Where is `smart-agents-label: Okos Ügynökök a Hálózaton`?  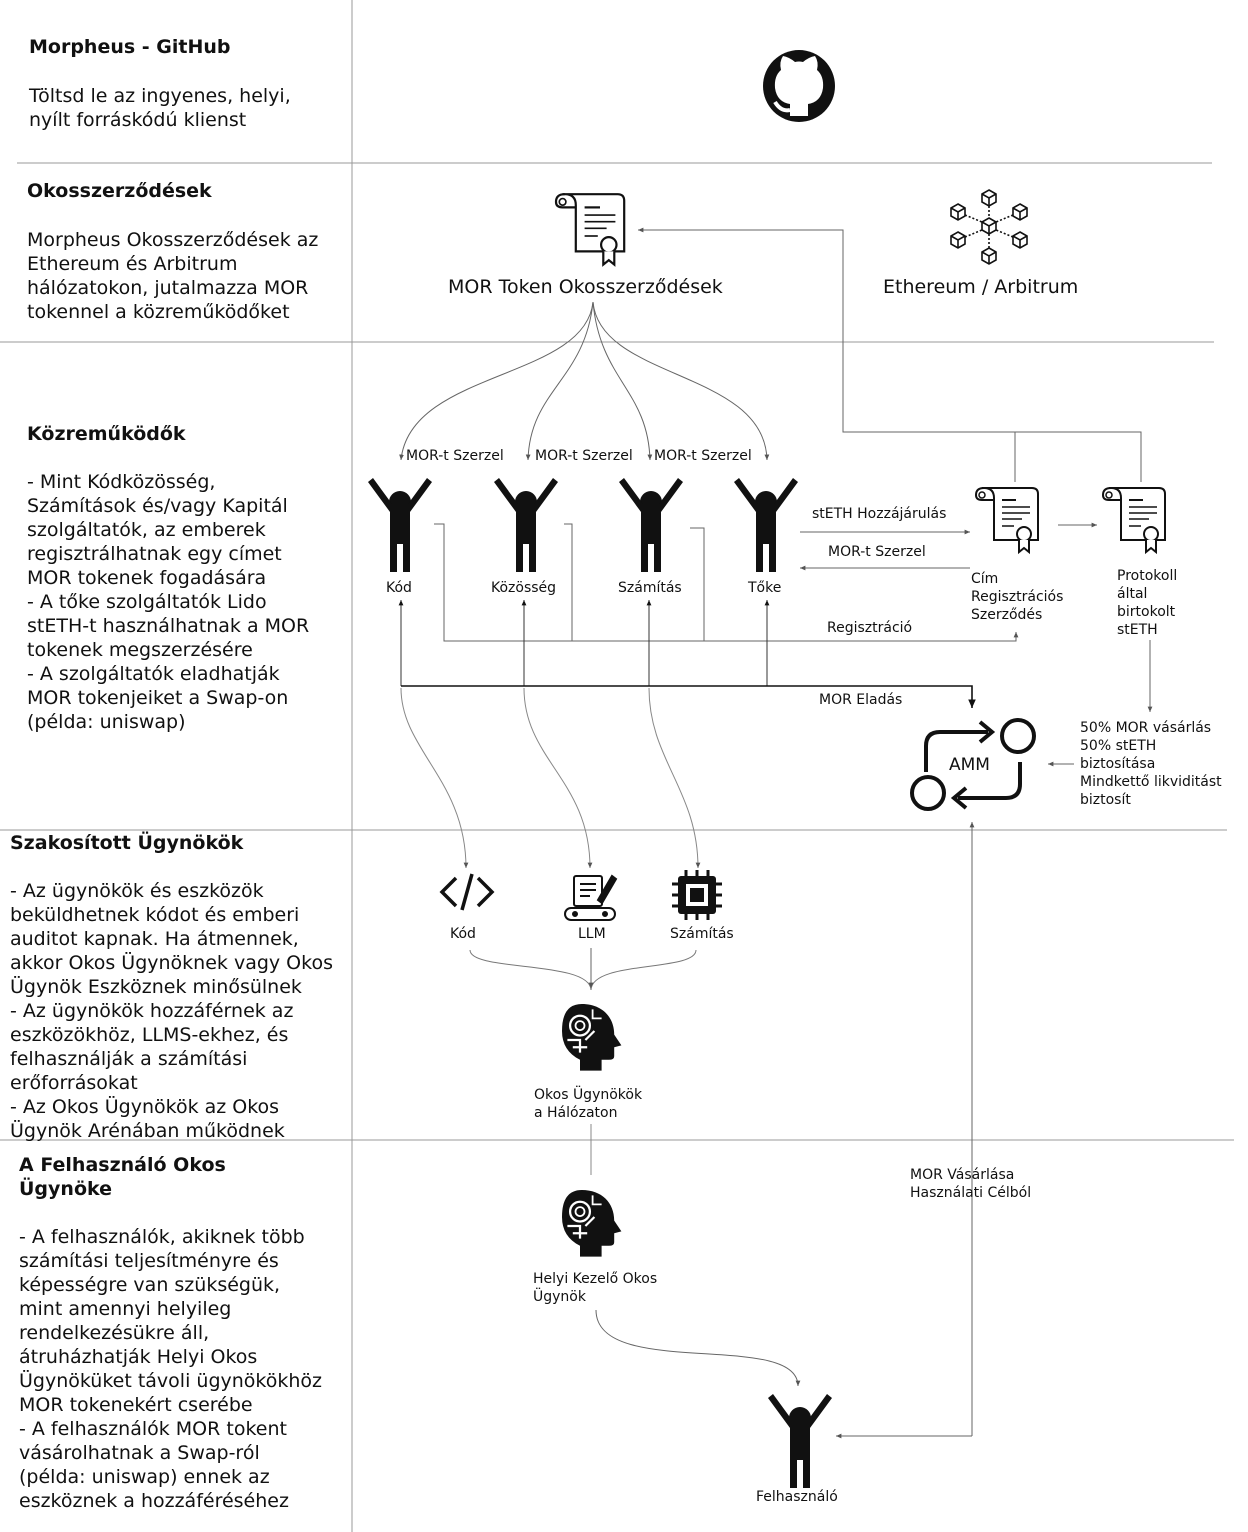
smart-agents-label: Okos Ügynökök a Hálózaton is located at coordinates (588, 1104).